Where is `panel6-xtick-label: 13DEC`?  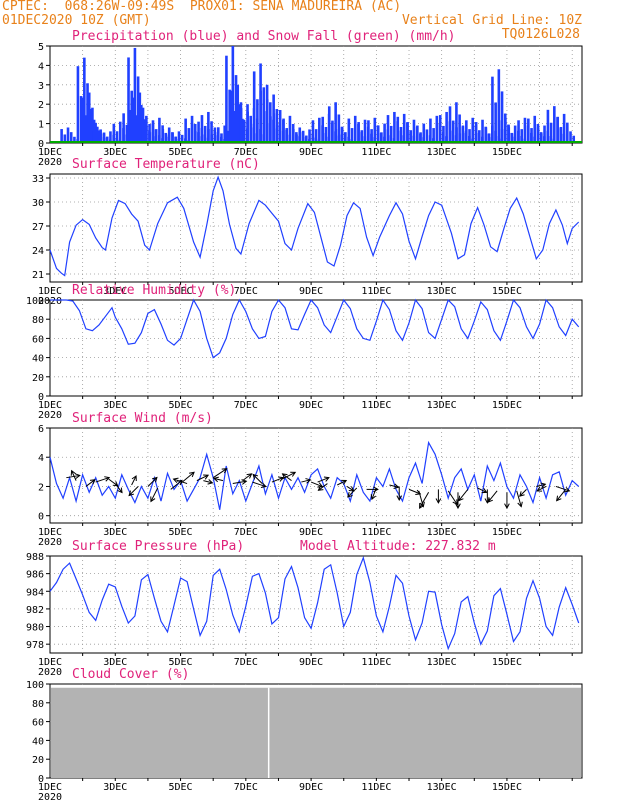
panel6-xtick-label: 13DEC is located at coordinates (442, 787).